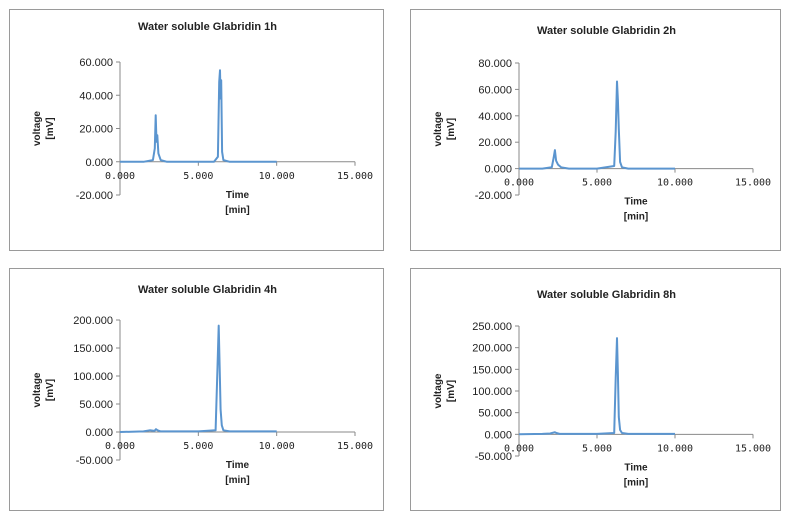 The width and height of the screenshot is (790, 518). What do you see at coordinates (207, 27) in the screenshot?
I see `chart-title: Water soluble Glabridin 1h` at bounding box center [207, 27].